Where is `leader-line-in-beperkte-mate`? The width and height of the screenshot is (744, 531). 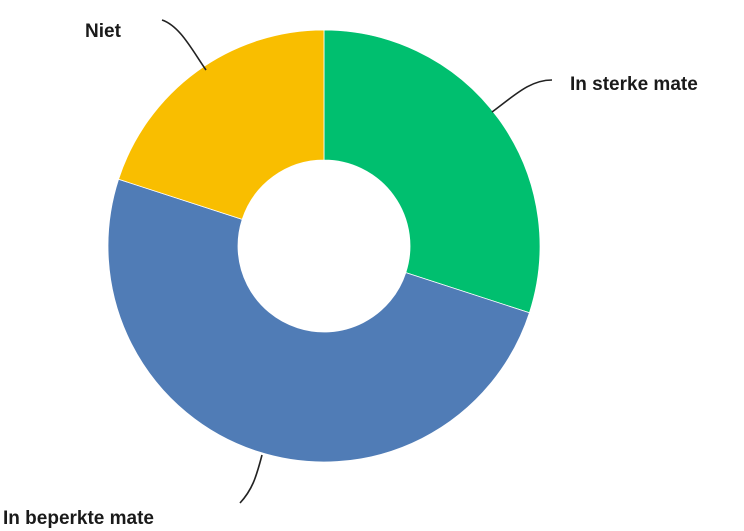
leader-line-in-beperkte-mate is located at coordinates (251, 479).